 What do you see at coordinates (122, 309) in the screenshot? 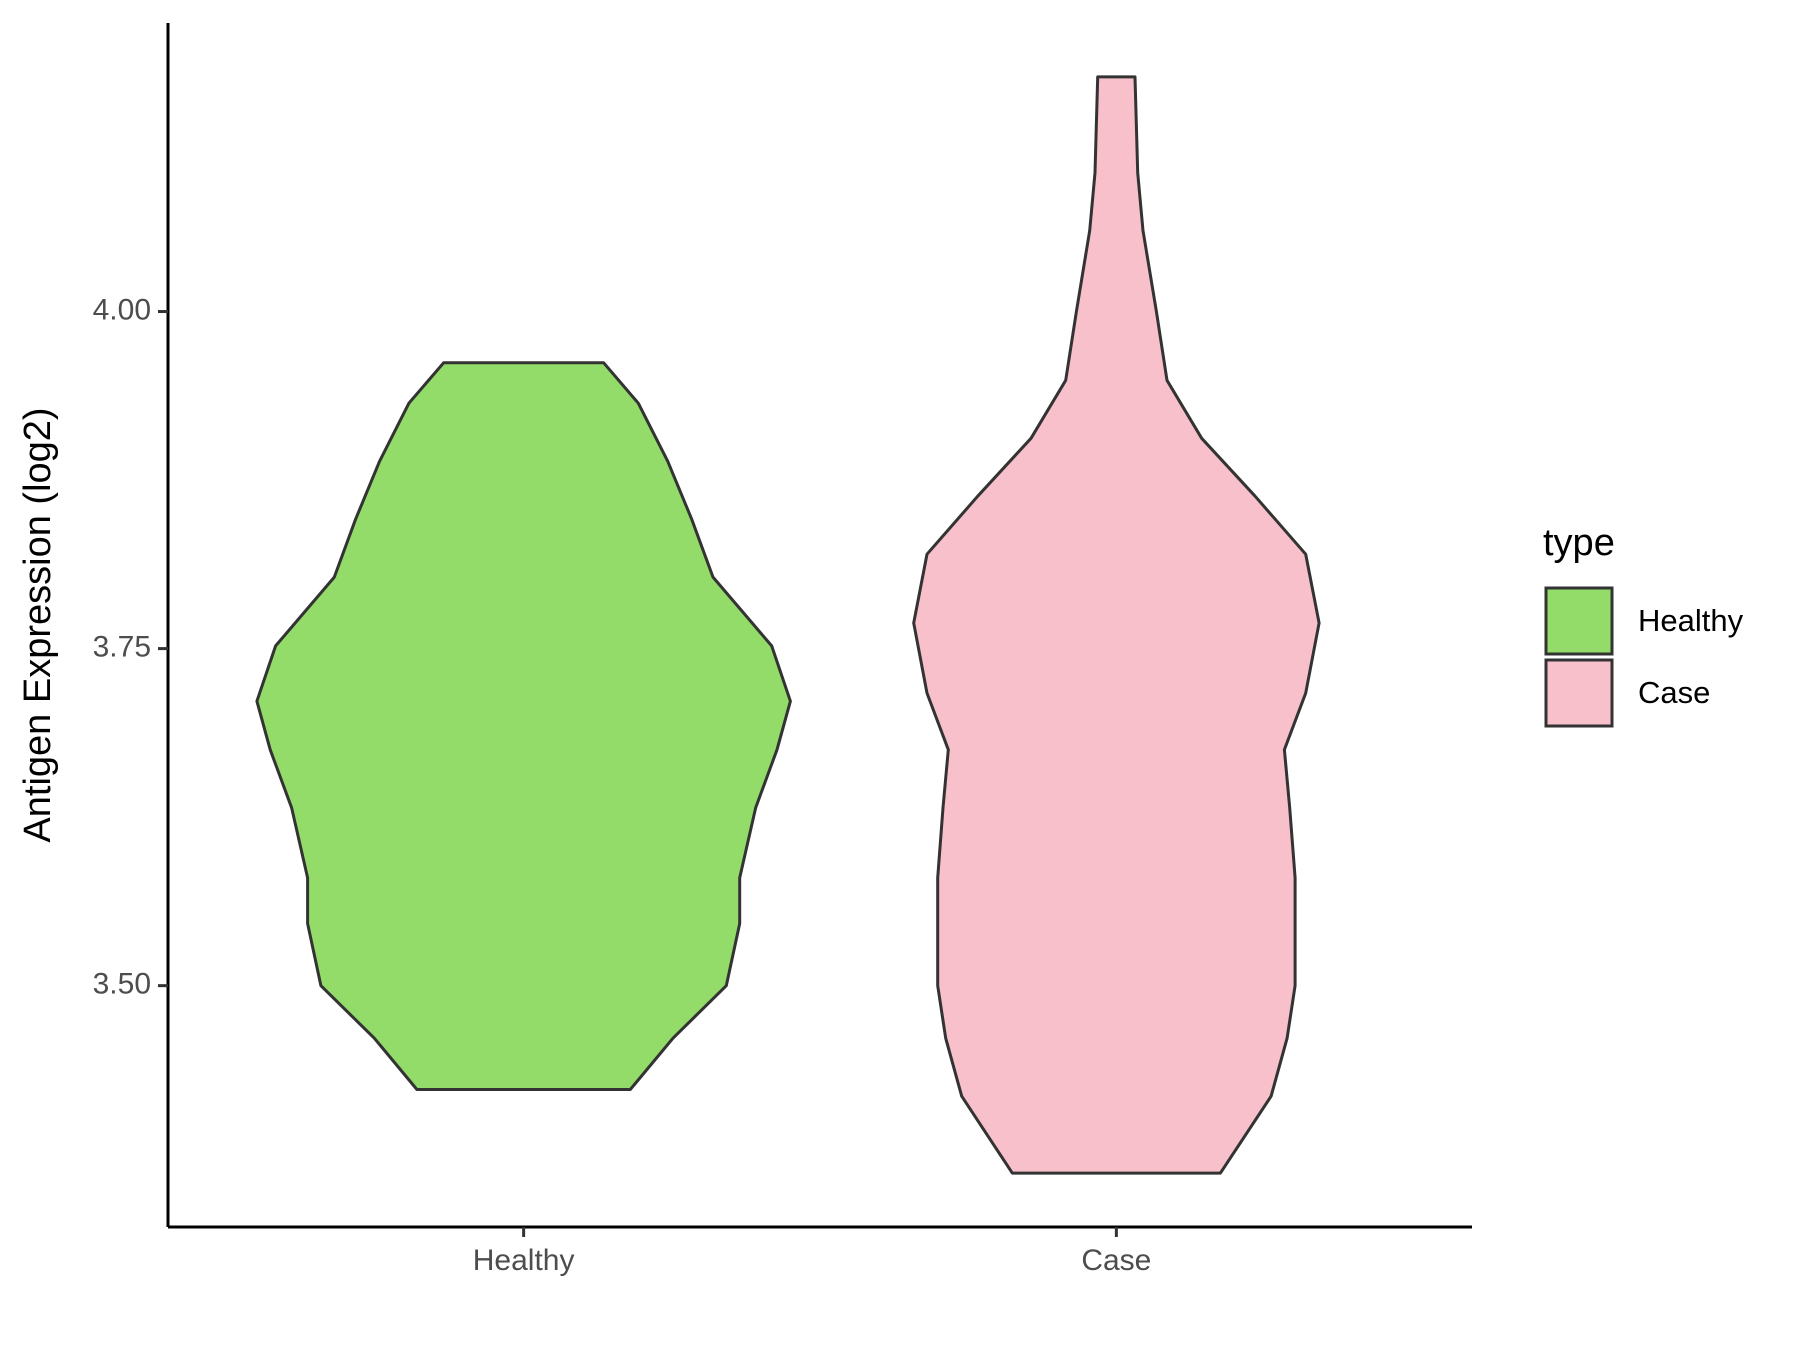
I see `y-tick-label: 4.00` at bounding box center [122, 309].